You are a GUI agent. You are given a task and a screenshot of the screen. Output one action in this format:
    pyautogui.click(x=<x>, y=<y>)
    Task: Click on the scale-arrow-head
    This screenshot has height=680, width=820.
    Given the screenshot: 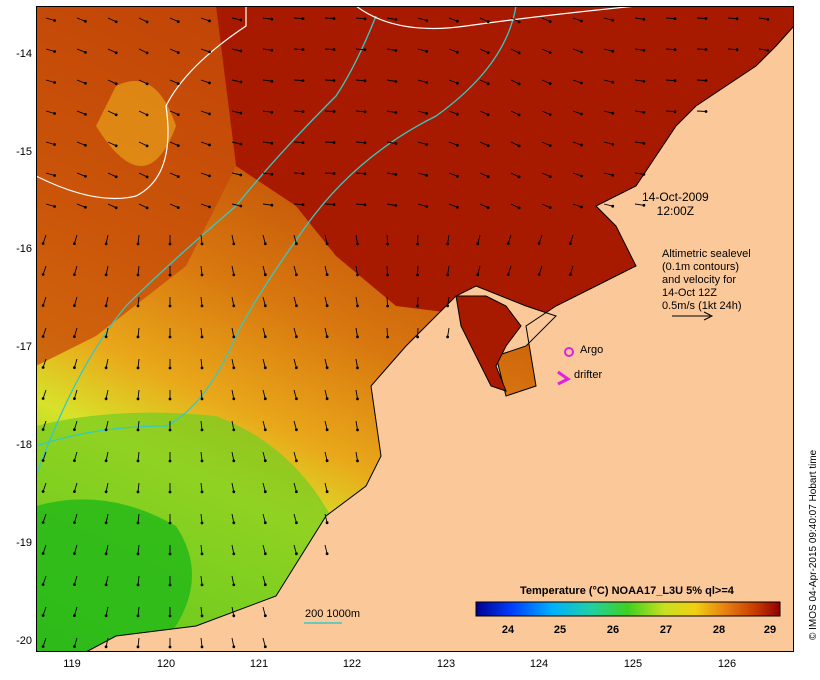 What is the action you would take?
    pyautogui.click(x=708, y=316)
    